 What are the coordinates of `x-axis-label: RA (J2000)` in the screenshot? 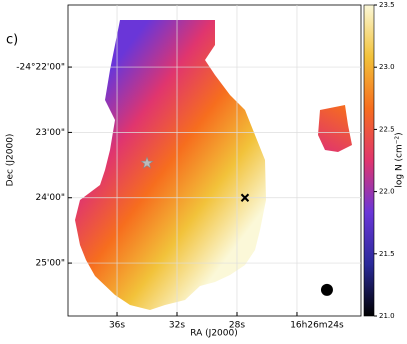 It's located at (214, 334).